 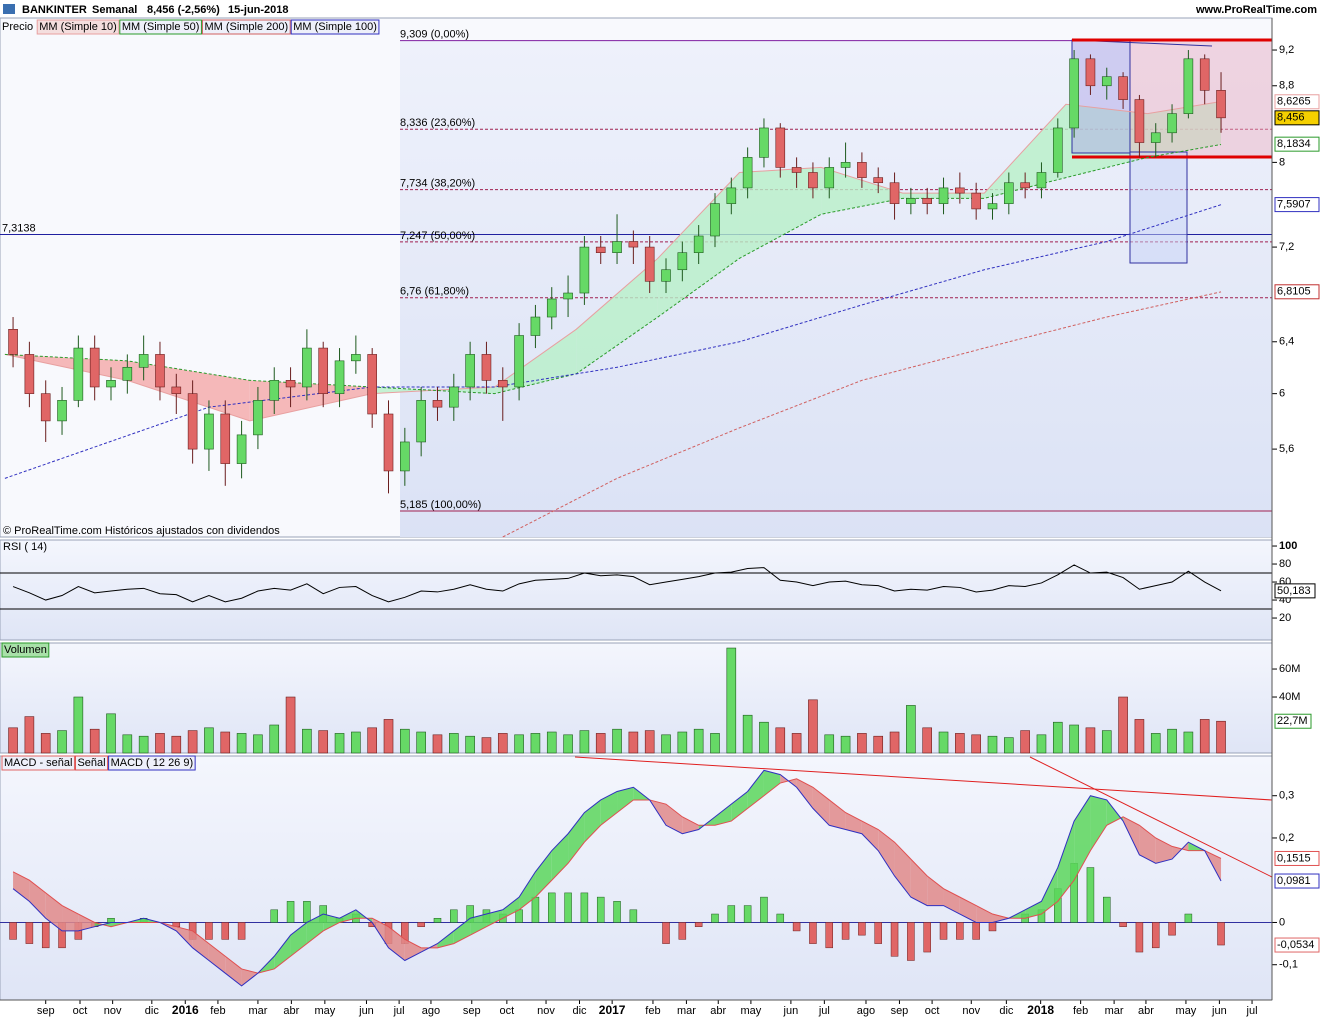 What do you see at coordinates (440, 505) in the screenshot?
I see `fibonacci-label: 5,185 (100,00%)` at bounding box center [440, 505].